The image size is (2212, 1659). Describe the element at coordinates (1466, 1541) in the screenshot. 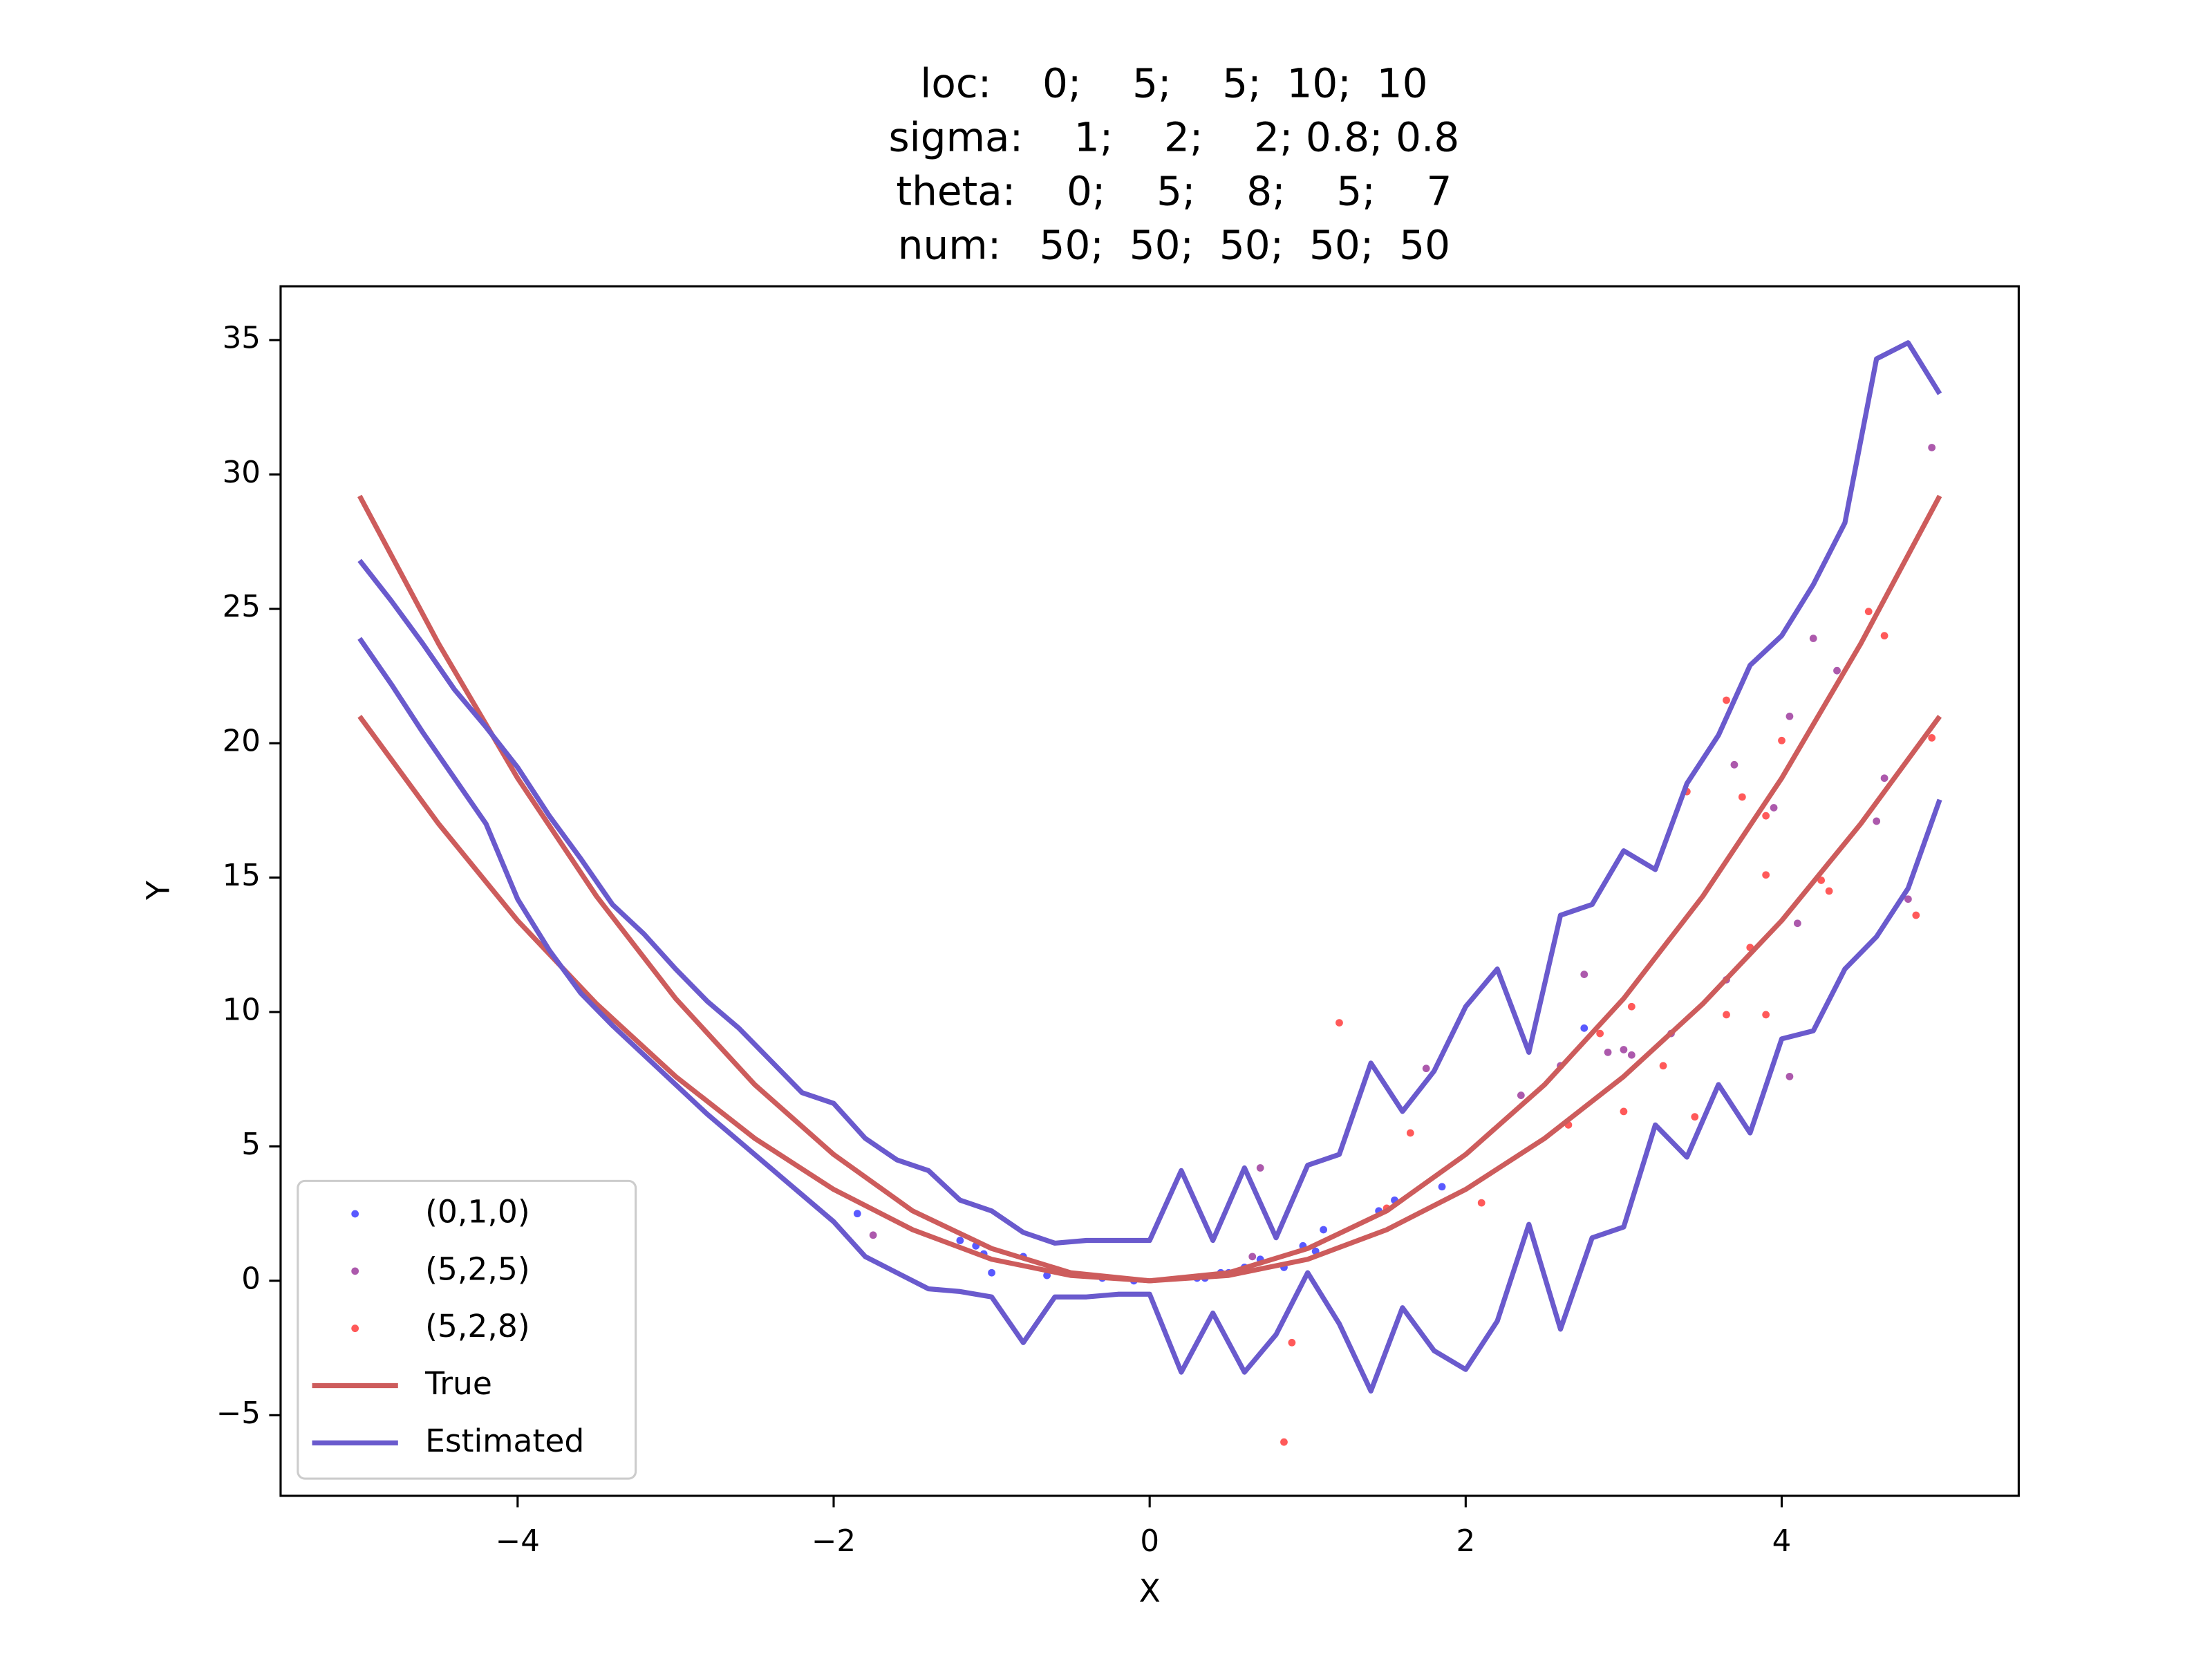

I see `x-tick-label: 2` at that location.